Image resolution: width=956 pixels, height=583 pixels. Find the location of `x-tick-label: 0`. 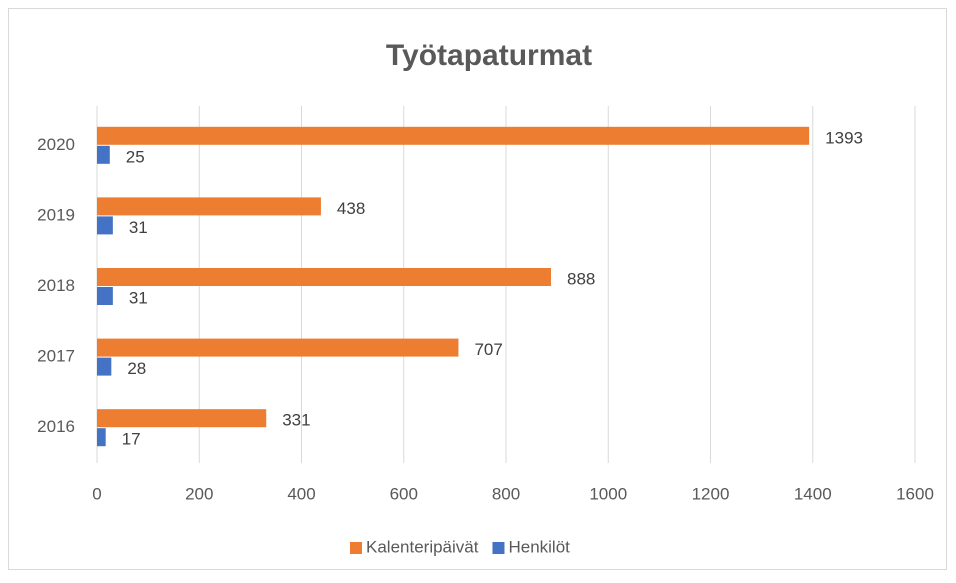

x-tick-label: 0 is located at coordinates (96, 493).